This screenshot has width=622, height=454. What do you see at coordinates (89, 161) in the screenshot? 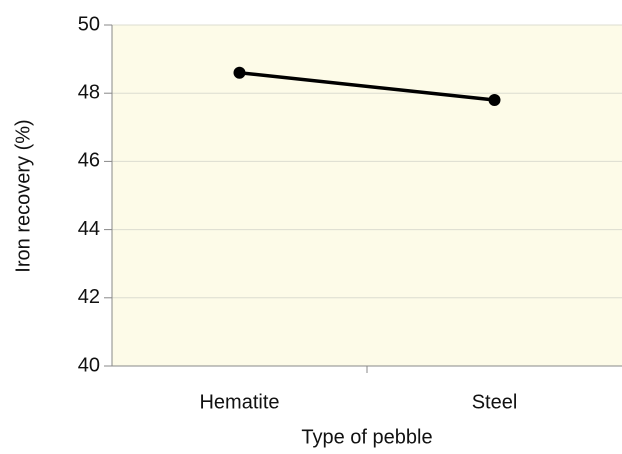
I see `y-tick-label: 46` at bounding box center [89, 161].